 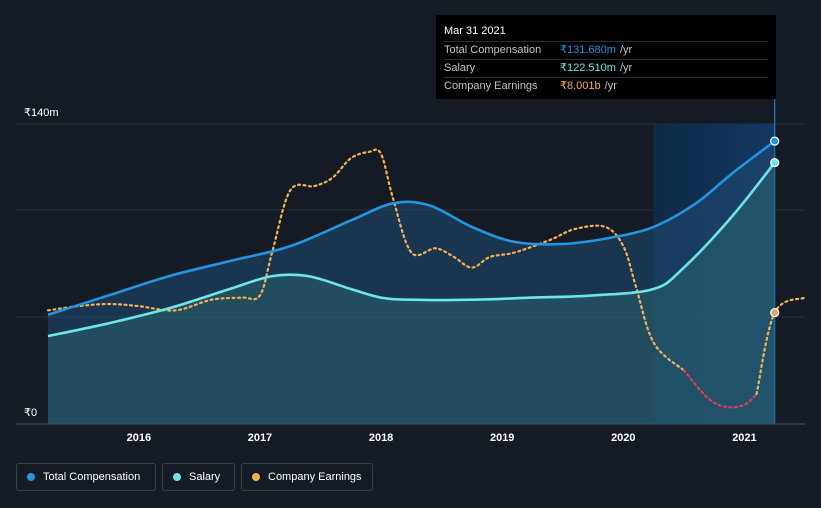 What do you see at coordinates (588, 68) in the screenshot?
I see `tooltip-value: ₹122.510m` at bounding box center [588, 68].